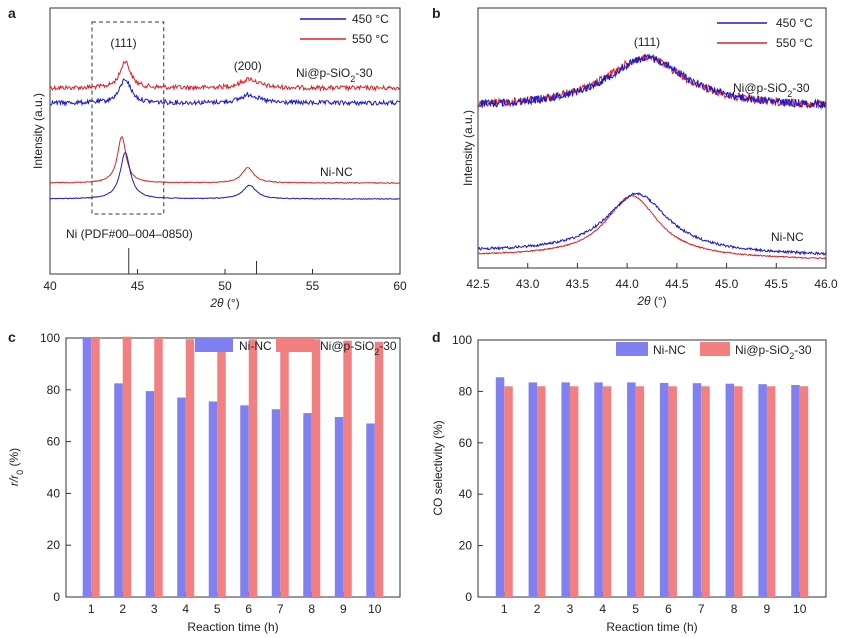 The image size is (850, 638). I want to click on sample-label-ni-sio2-main: Ni@p-SiO, so click(760, 88).